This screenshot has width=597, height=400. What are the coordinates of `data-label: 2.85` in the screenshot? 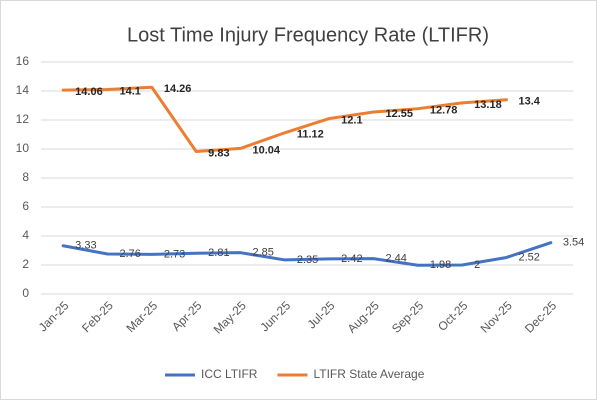 It's located at (263, 253).